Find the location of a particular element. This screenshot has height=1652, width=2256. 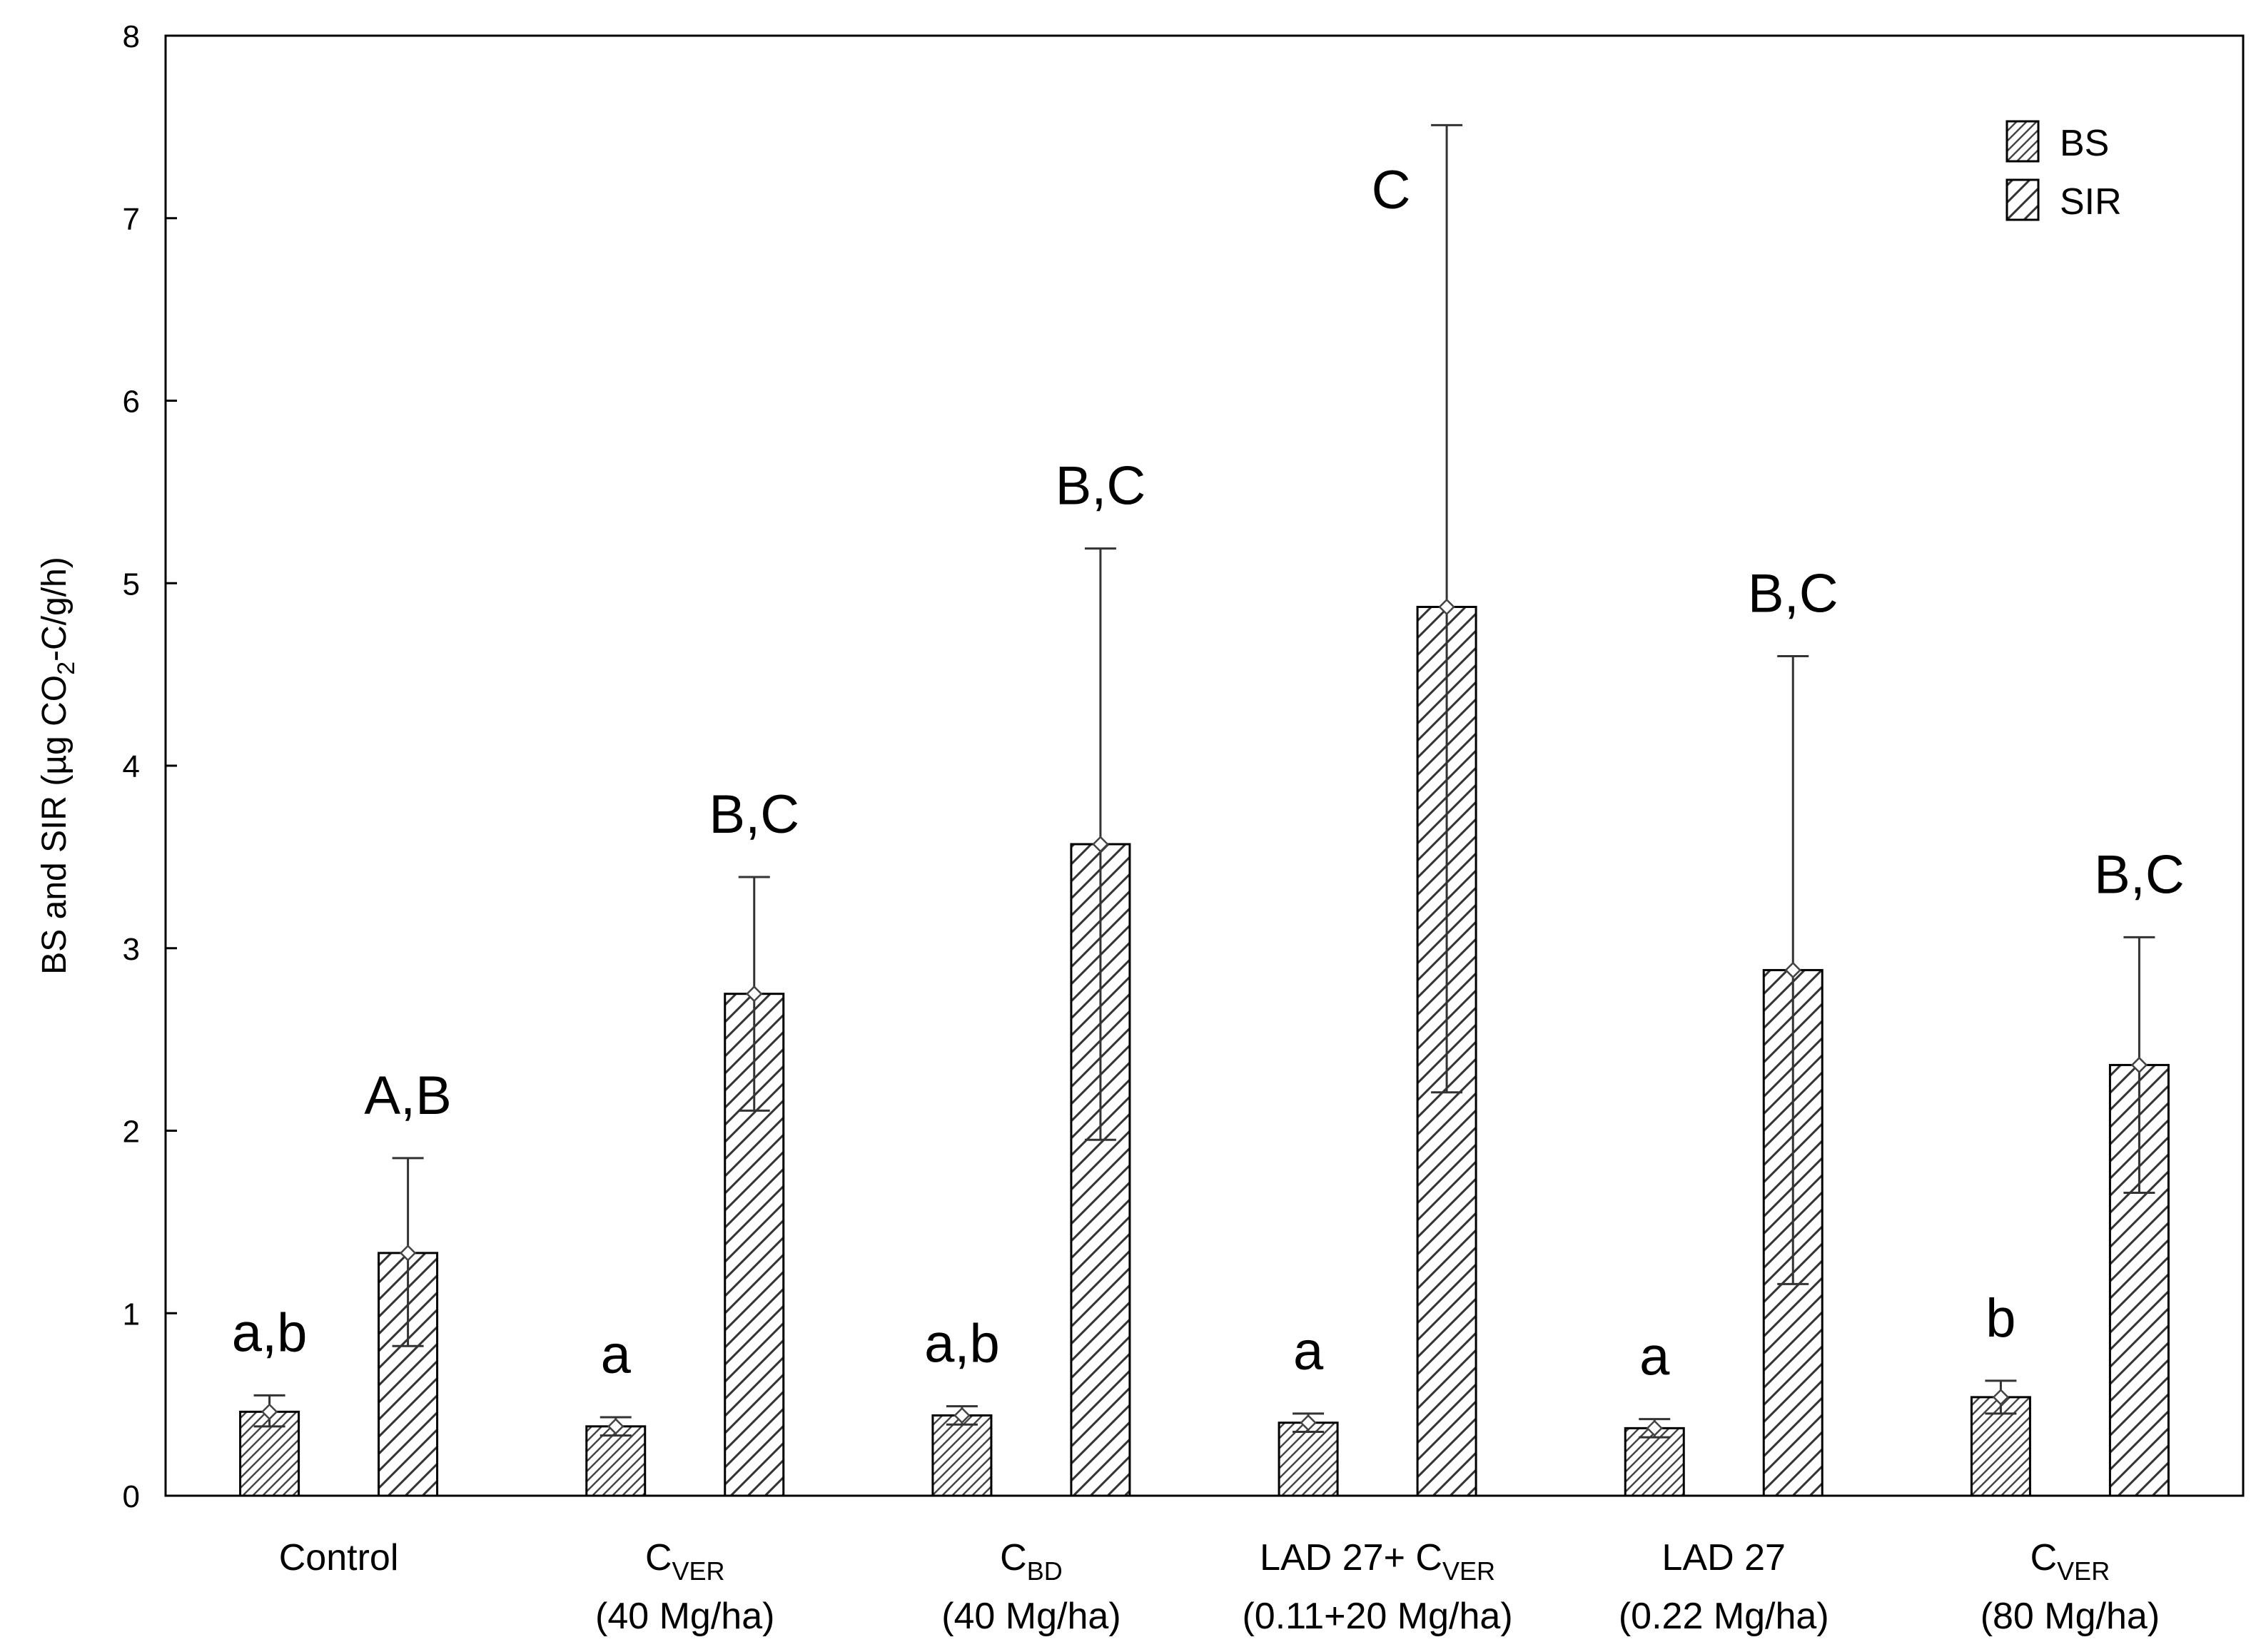

y-axis-label: BS and SIR (µg CO2-C/g/h) is located at coordinates (58, 765).